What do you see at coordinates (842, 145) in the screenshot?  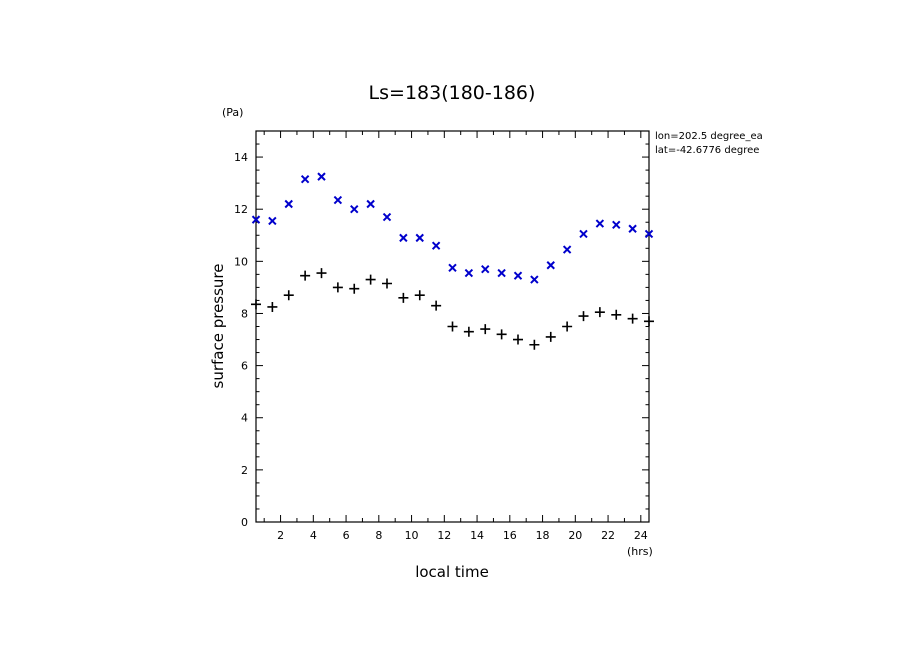 I see `annotation-clip-mask` at bounding box center [842, 145].